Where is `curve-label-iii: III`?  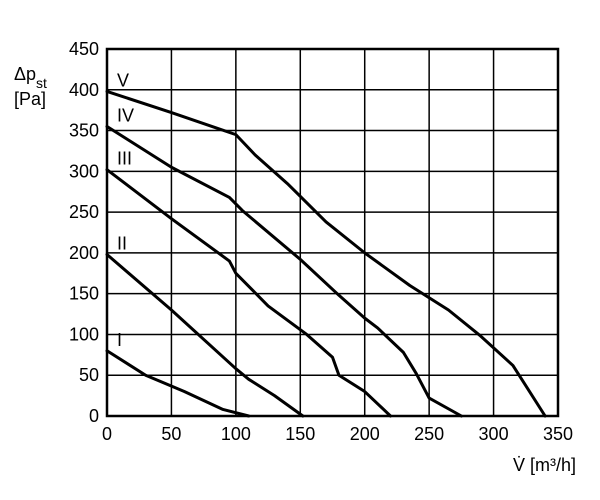
curve-label-iii: III is located at coordinates (124, 159).